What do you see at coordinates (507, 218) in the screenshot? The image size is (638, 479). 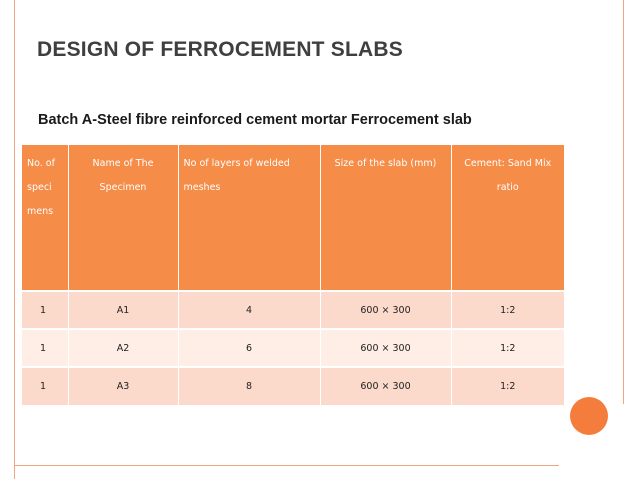 I see `header-mix-ratio: Cement: Sand Mix ratio` at bounding box center [507, 218].